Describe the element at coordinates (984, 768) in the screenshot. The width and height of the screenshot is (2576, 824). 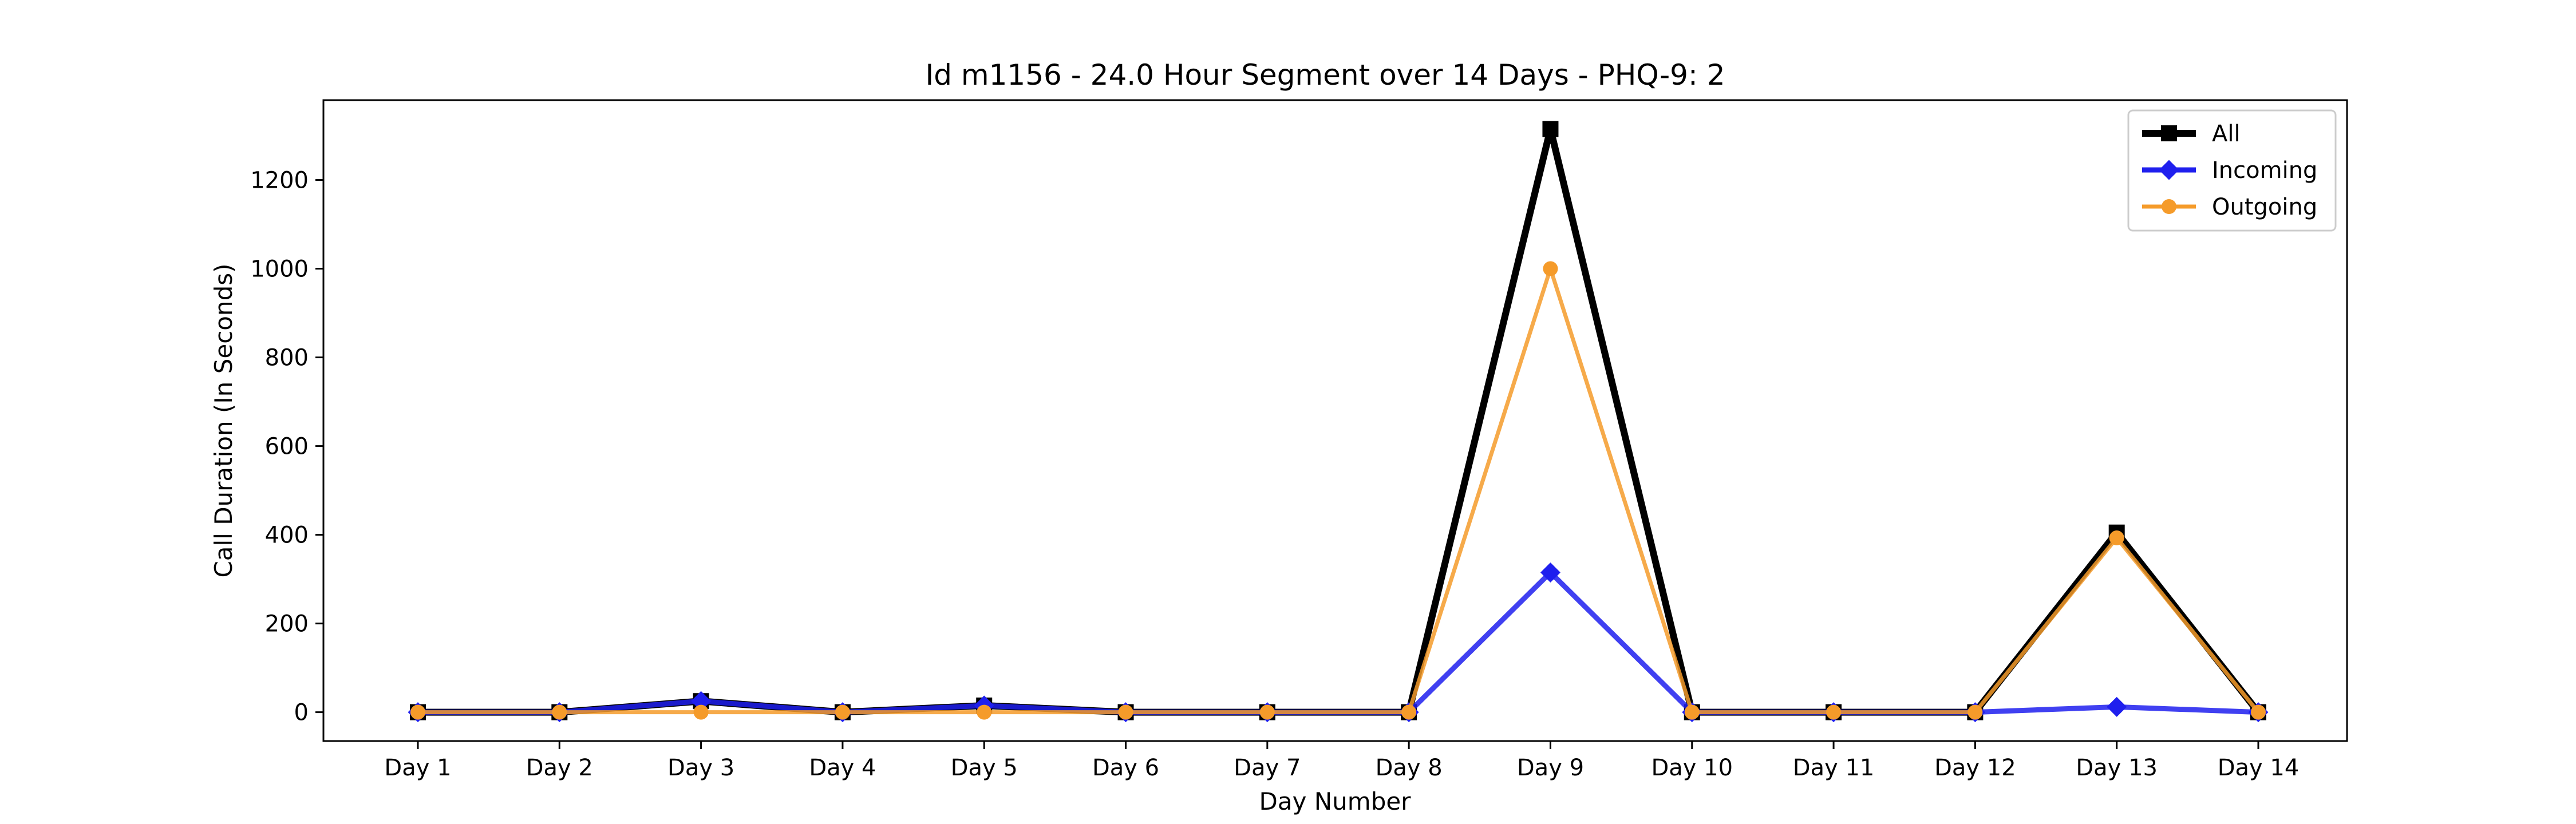
I see `x-tick-label: Day 5` at that location.